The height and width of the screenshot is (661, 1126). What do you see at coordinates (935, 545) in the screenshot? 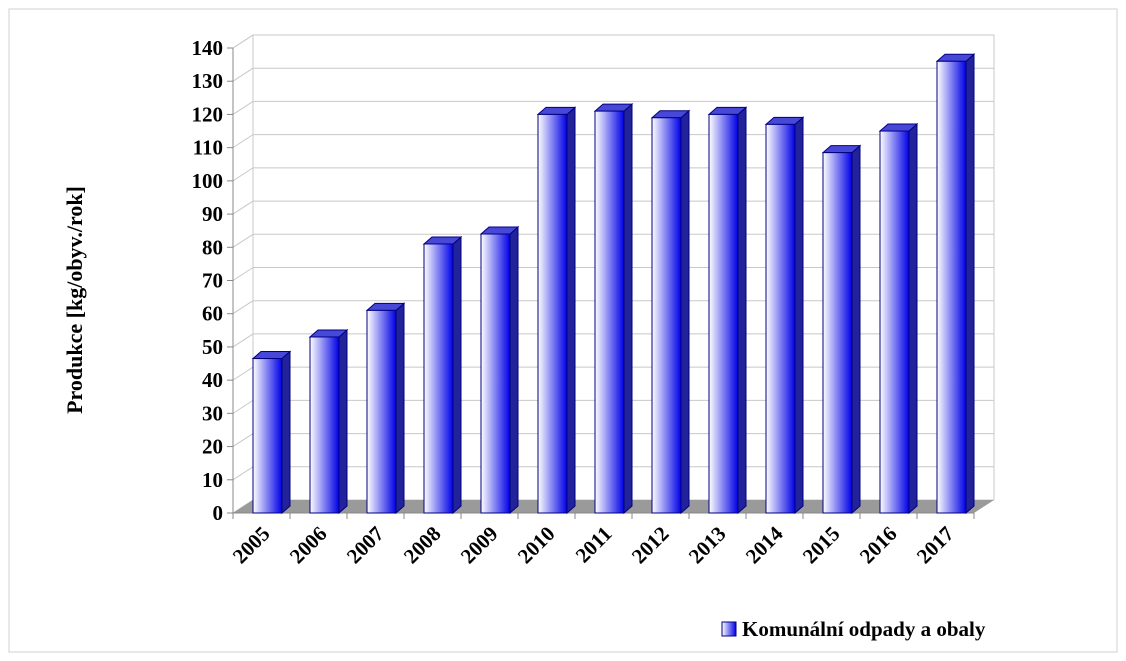
I see `x-tick-label: 2017` at bounding box center [935, 545].